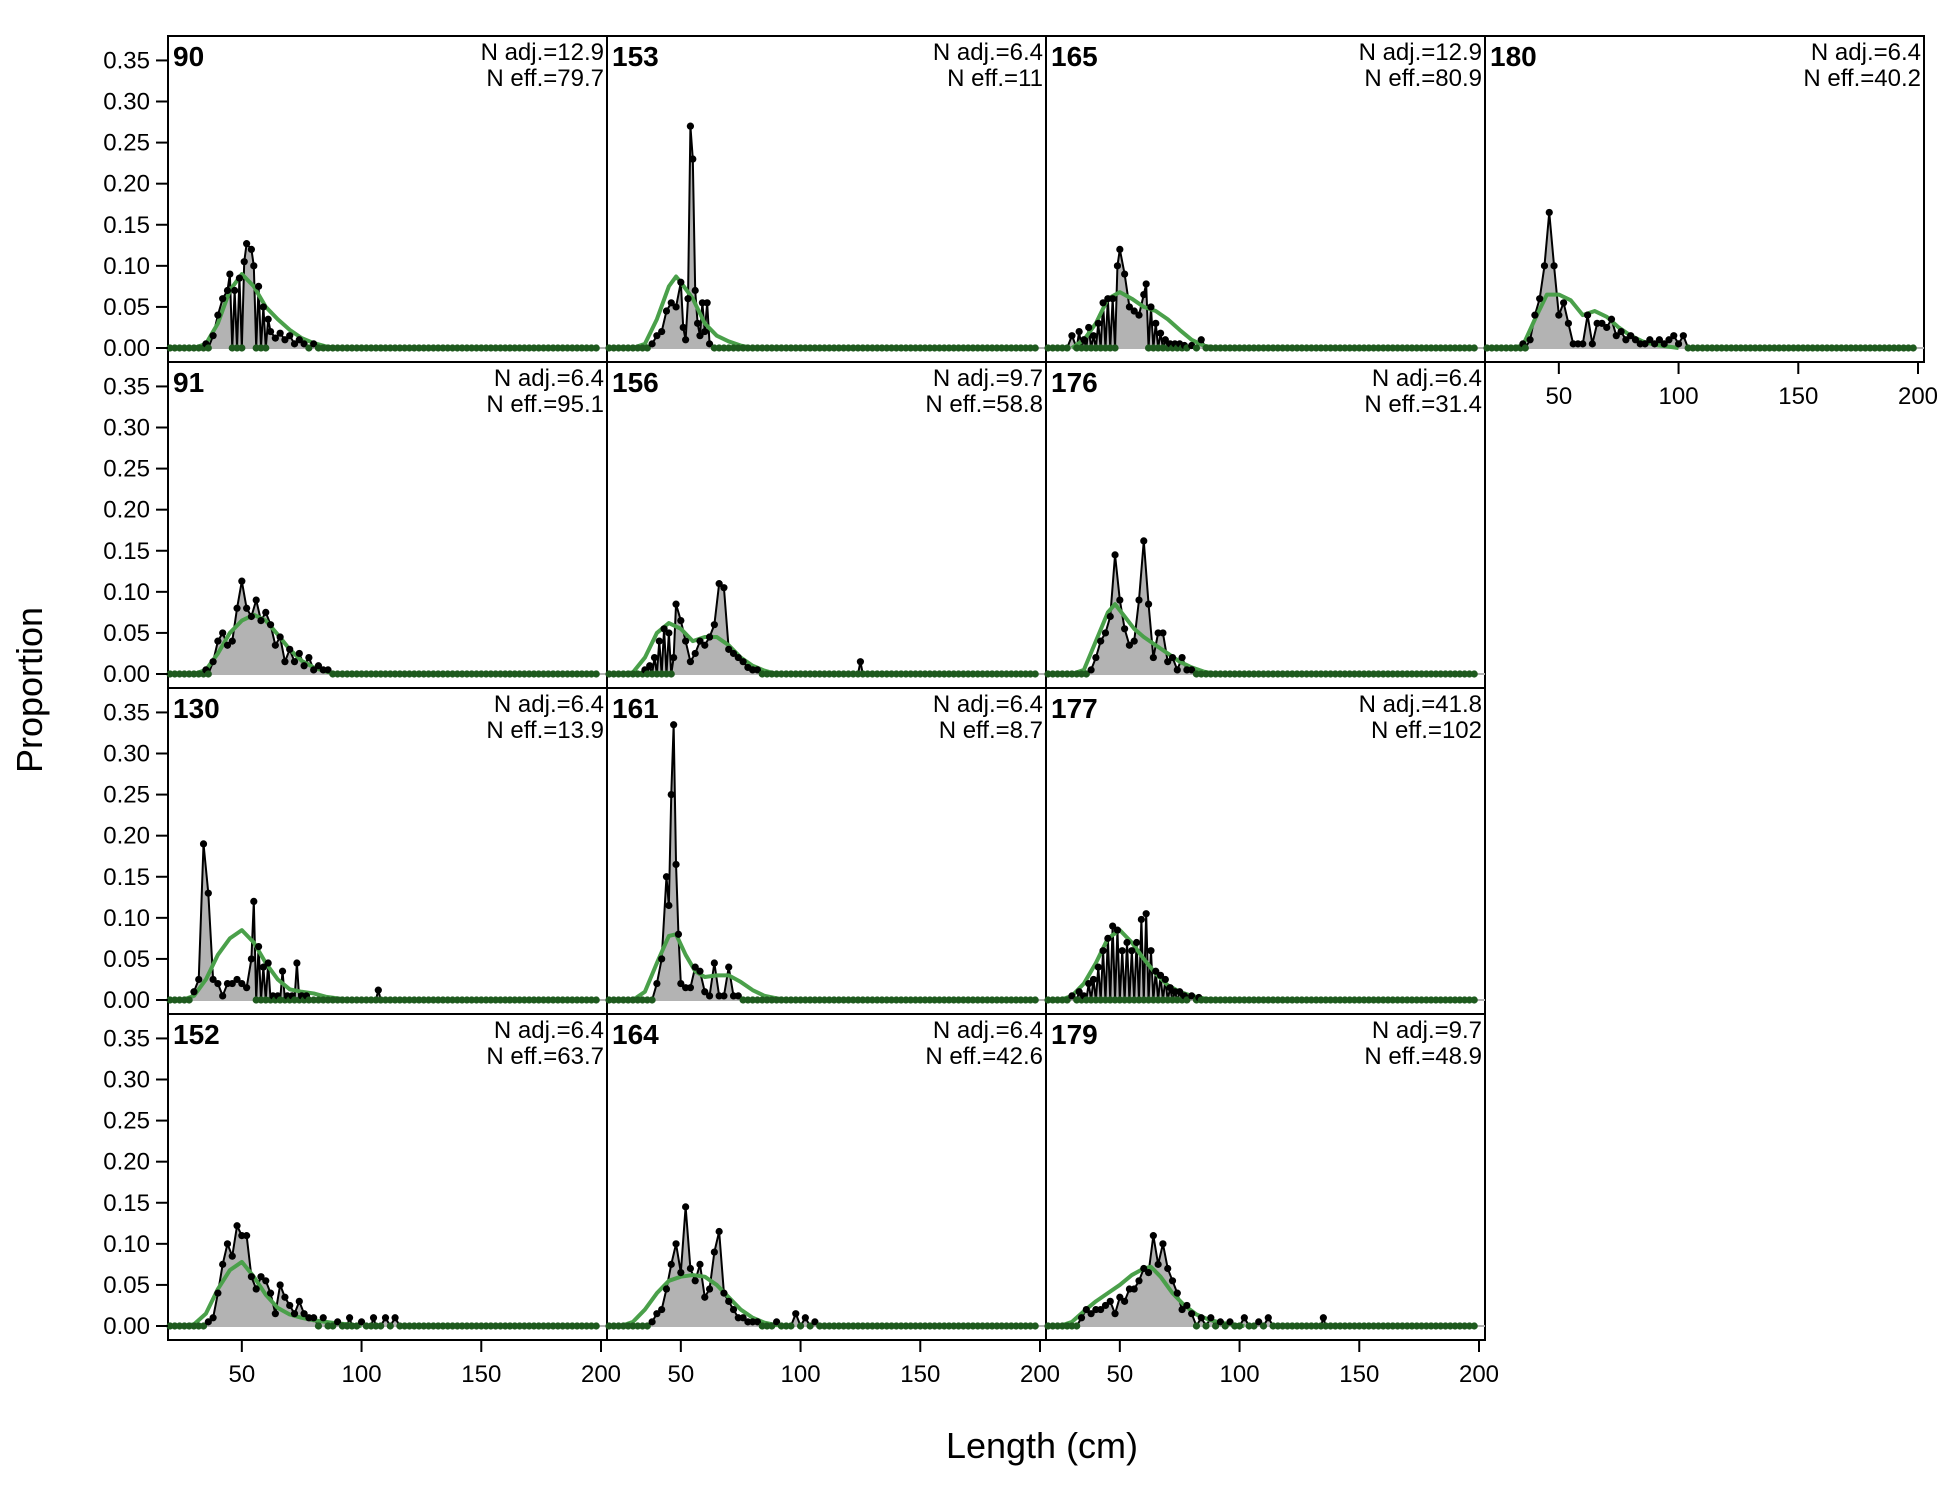 This screenshot has width=1950, height=1500. Describe the element at coordinates (188, 382) in the screenshot. I see `panel-title: 91` at that location.